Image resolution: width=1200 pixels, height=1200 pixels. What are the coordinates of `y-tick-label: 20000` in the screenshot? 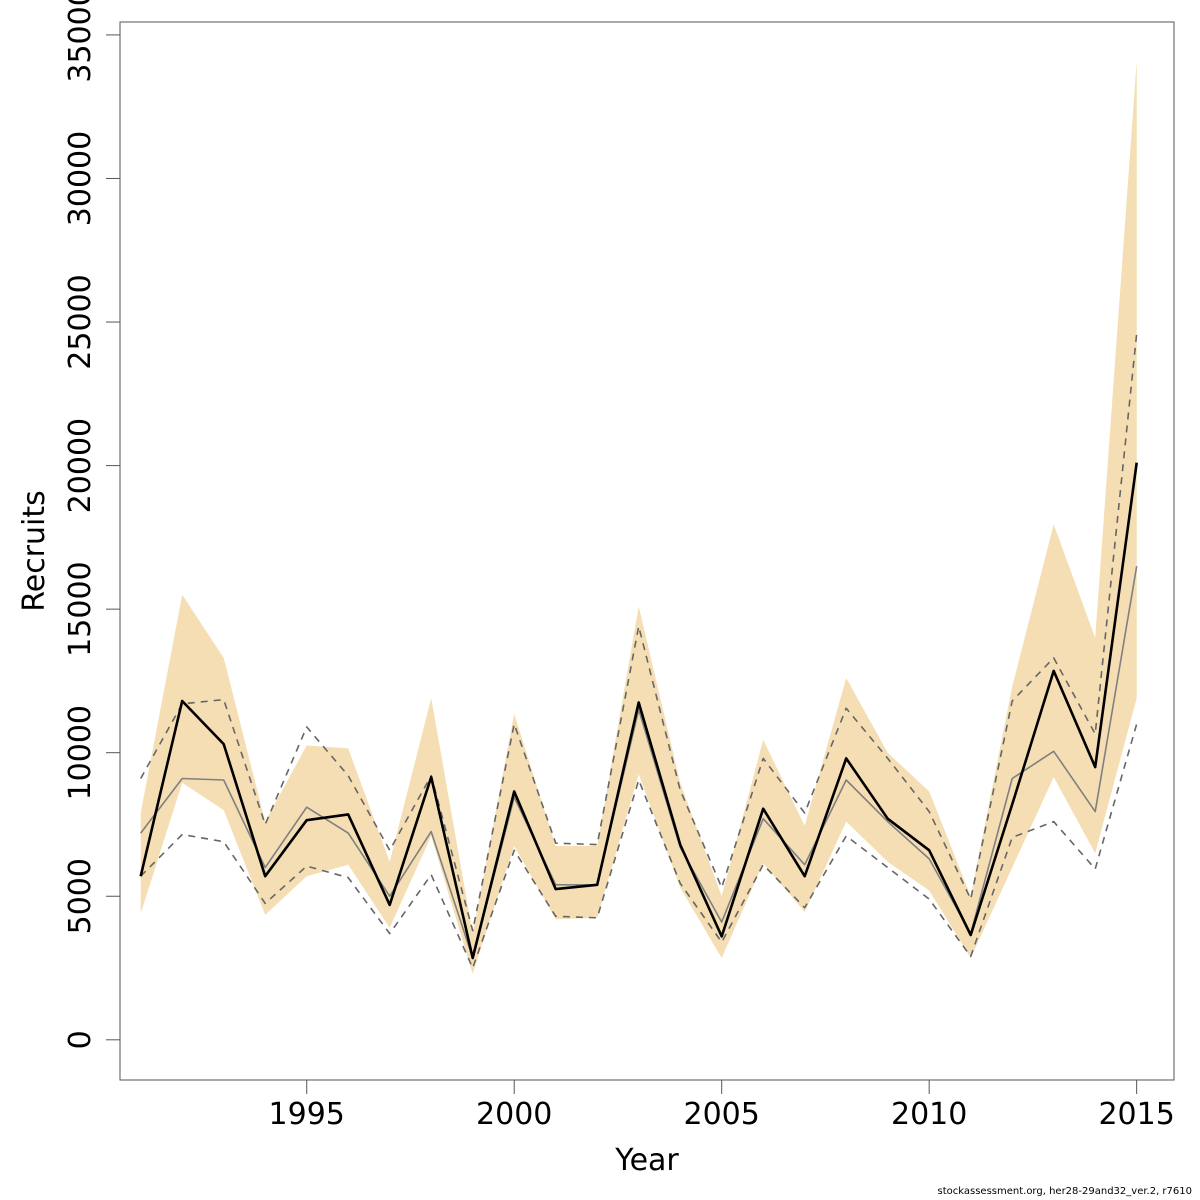 It's located at (80, 465).